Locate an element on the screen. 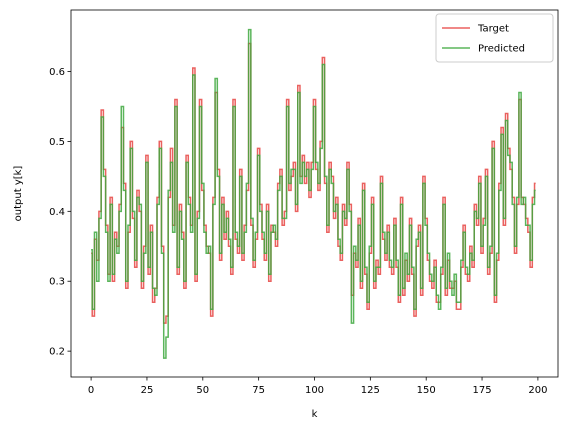 The height and width of the screenshot is (432, 567). x-axis-label: k is located at coordinates (315, 414).